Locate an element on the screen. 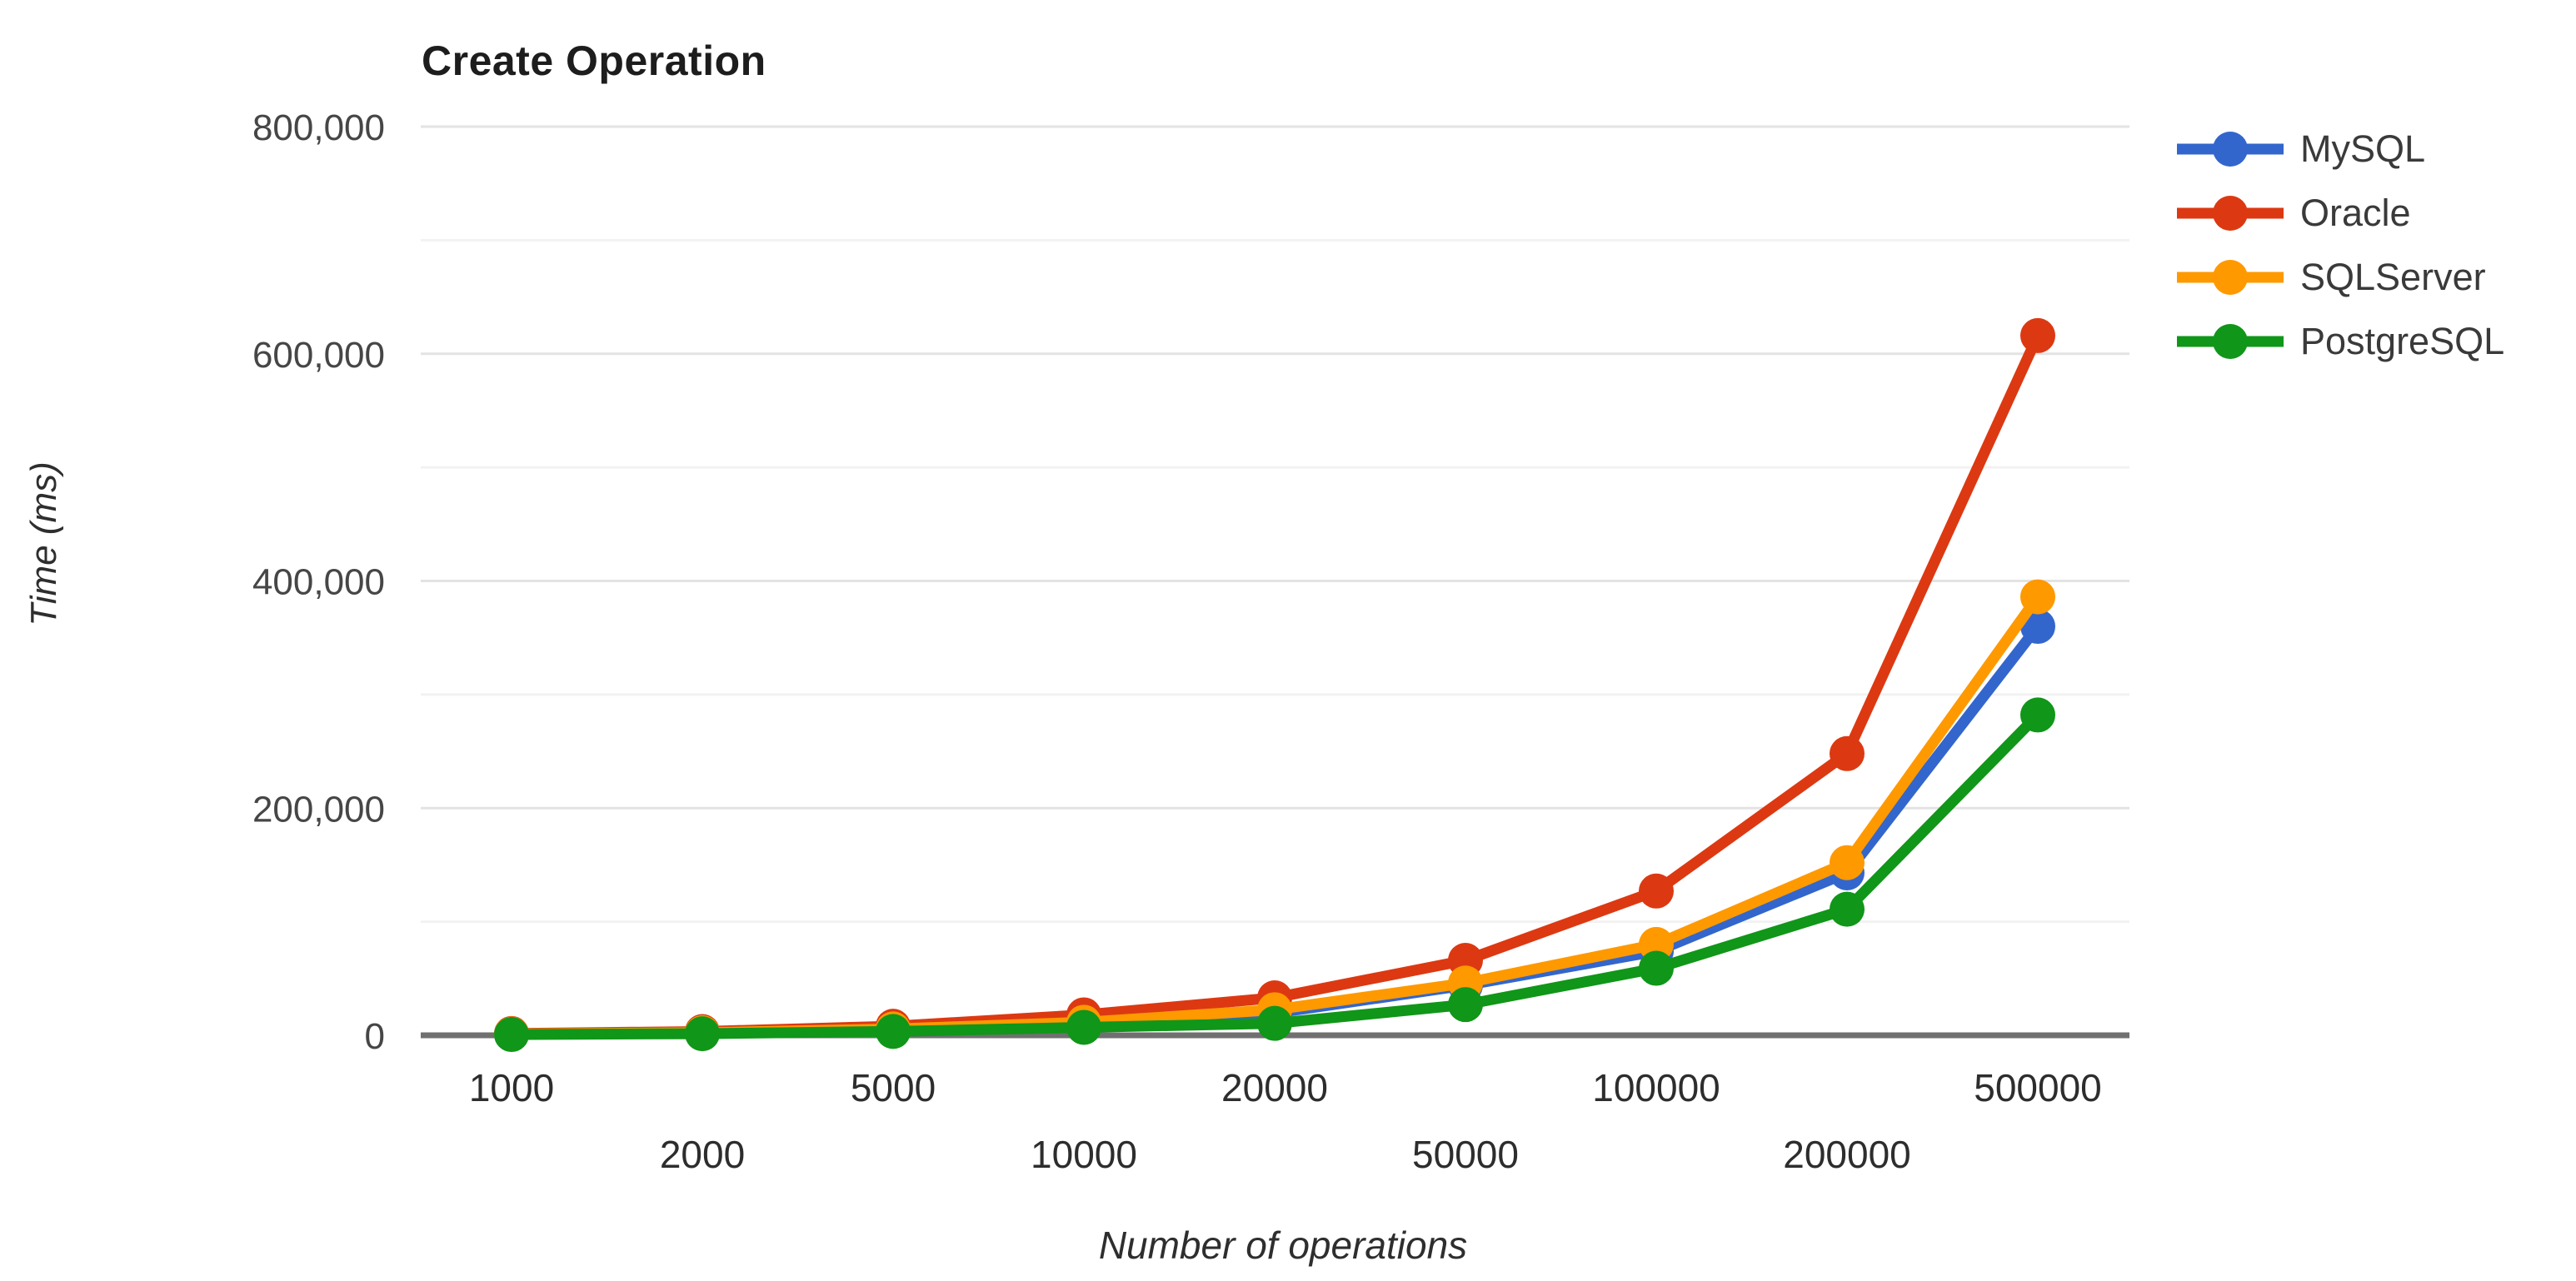  legend-marker-icon-sqlserver is located at coordinates (2230, 277).